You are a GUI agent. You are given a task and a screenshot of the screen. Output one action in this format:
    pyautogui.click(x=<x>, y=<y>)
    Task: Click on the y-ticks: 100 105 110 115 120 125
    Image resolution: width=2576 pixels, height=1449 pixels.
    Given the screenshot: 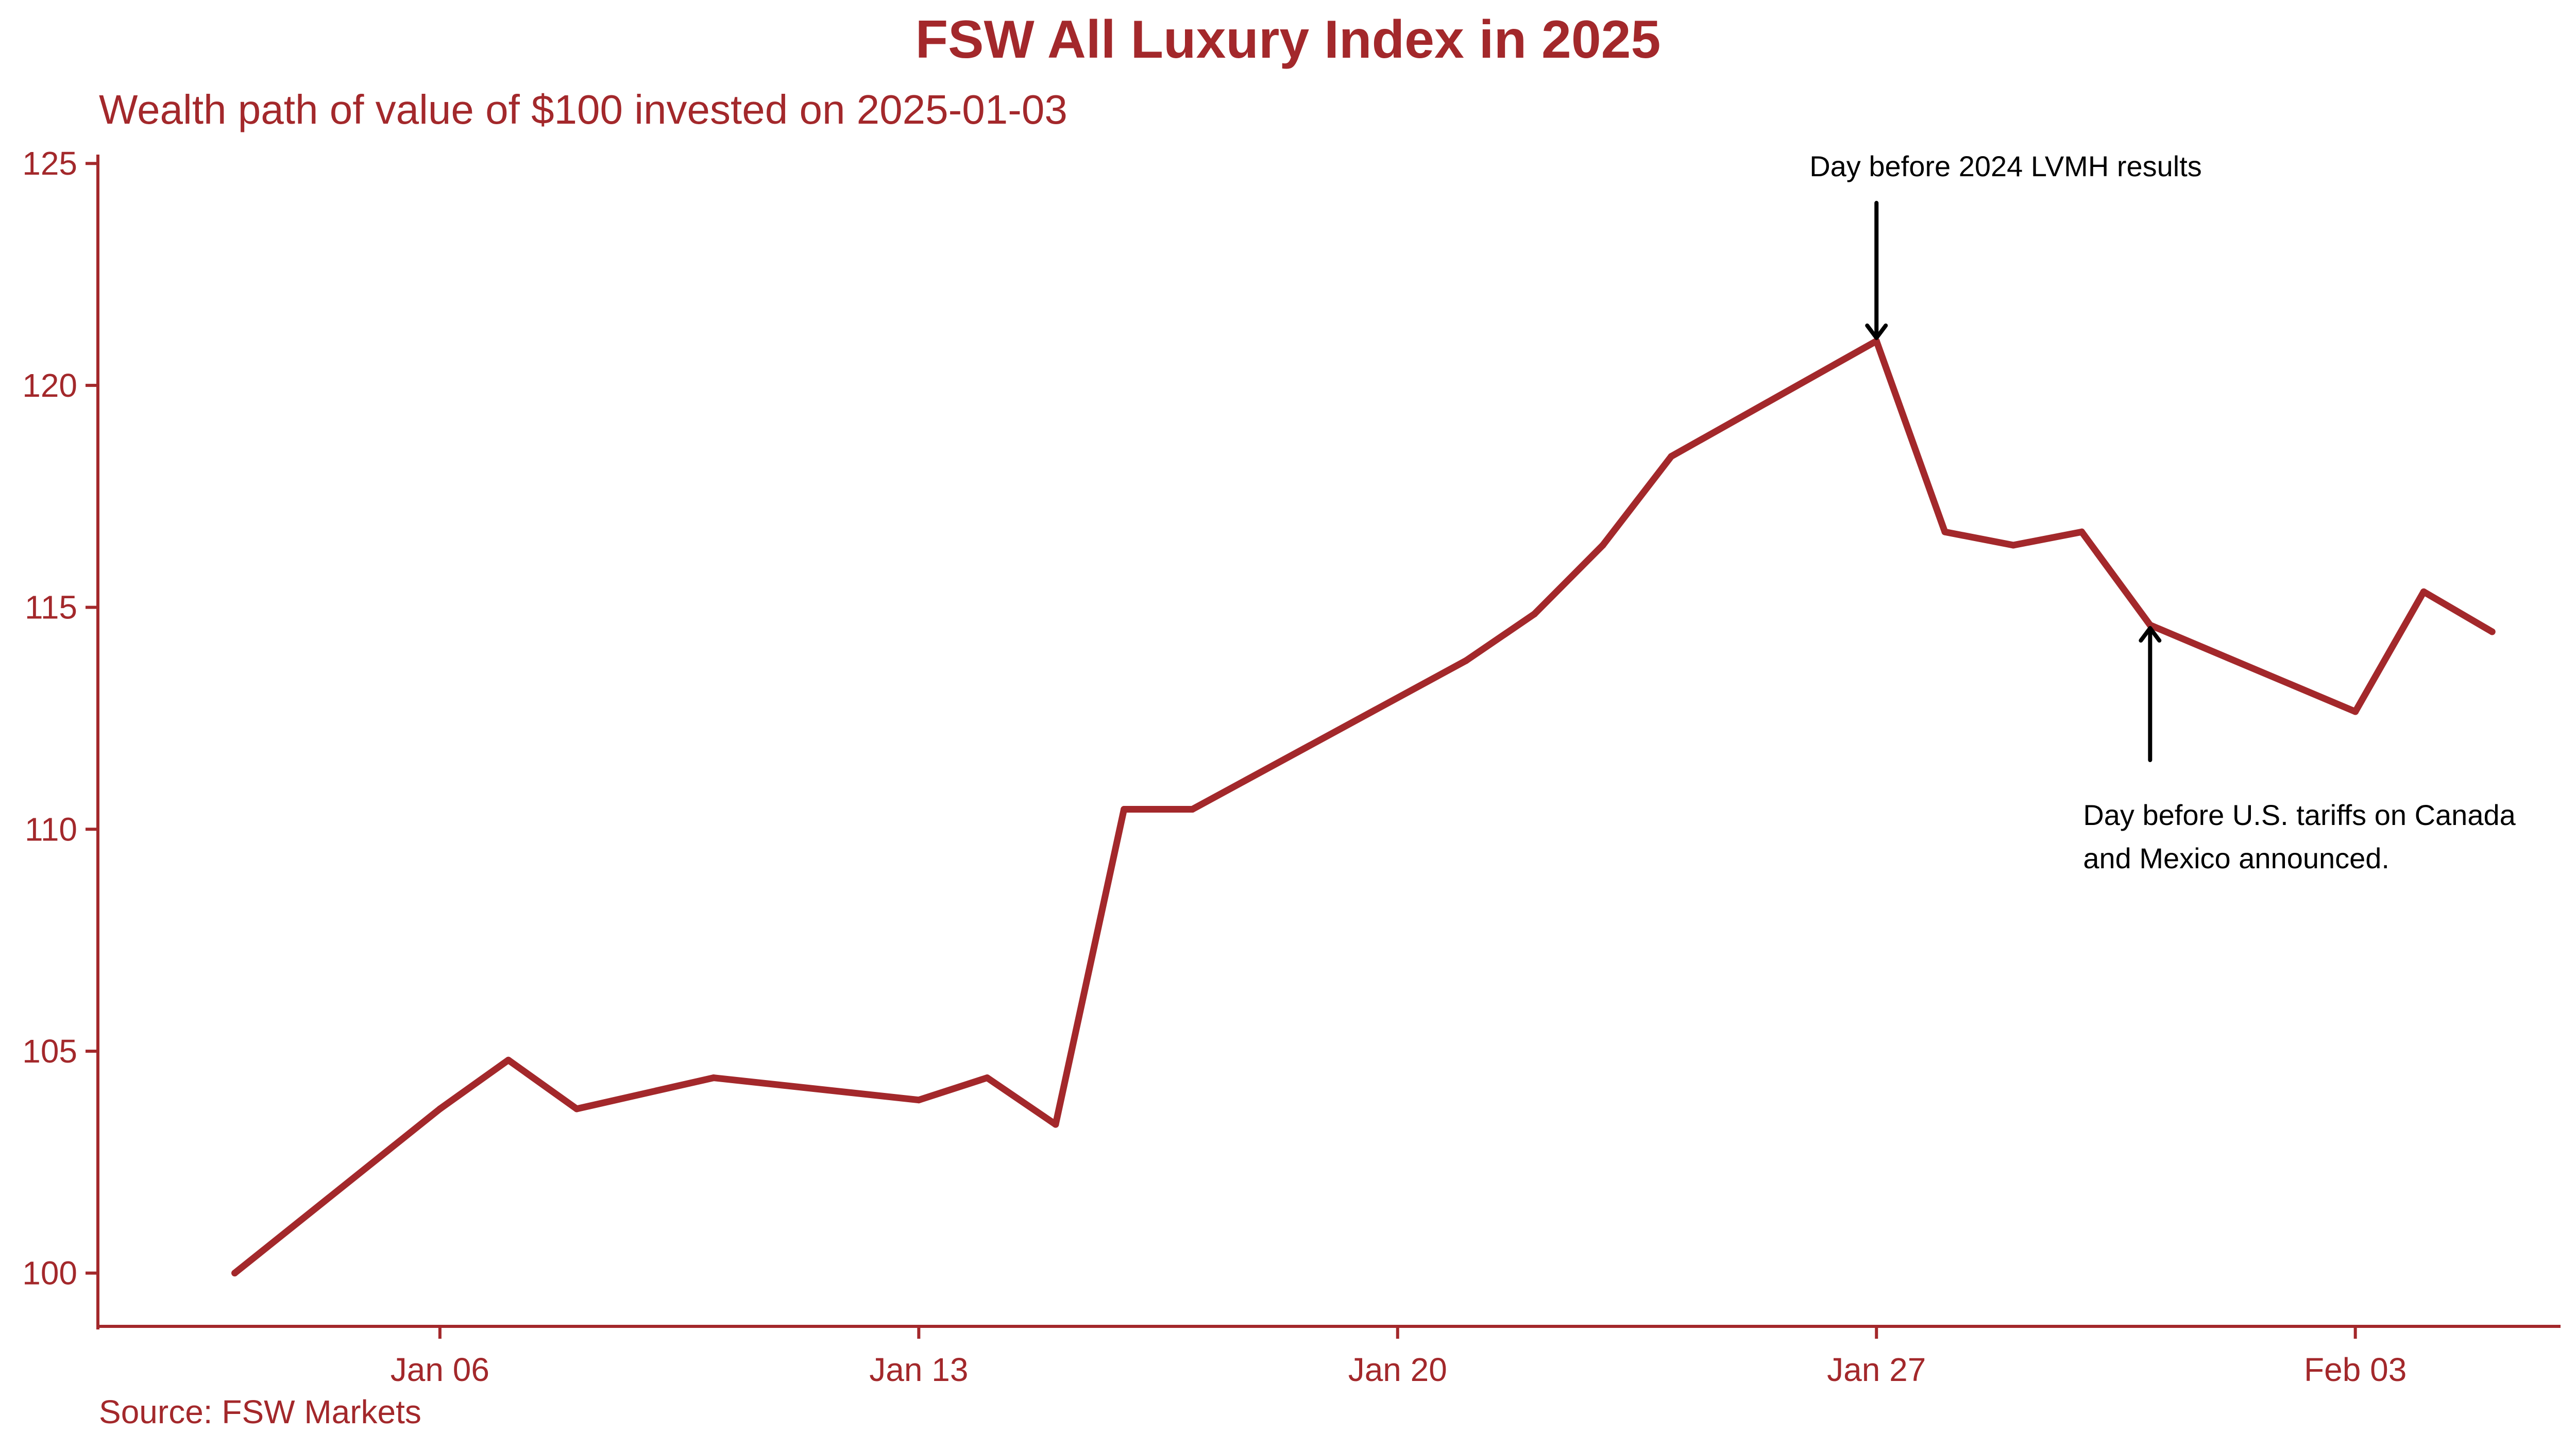 What is the action you would take?
    pyautogui.click(x=60, y=718)
    